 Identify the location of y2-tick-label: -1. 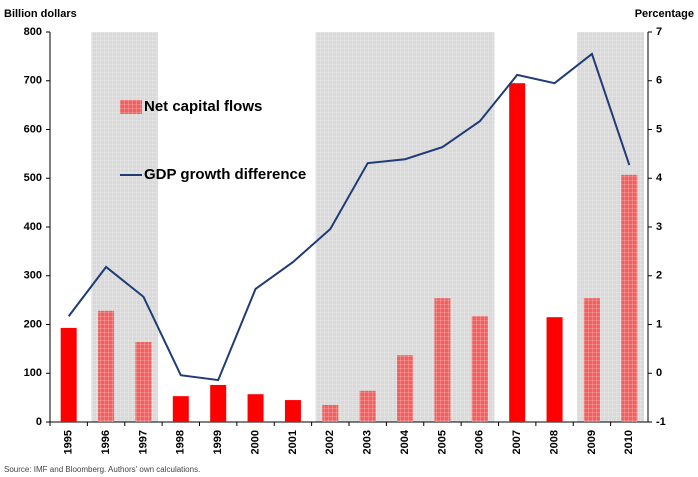
(661, 422).